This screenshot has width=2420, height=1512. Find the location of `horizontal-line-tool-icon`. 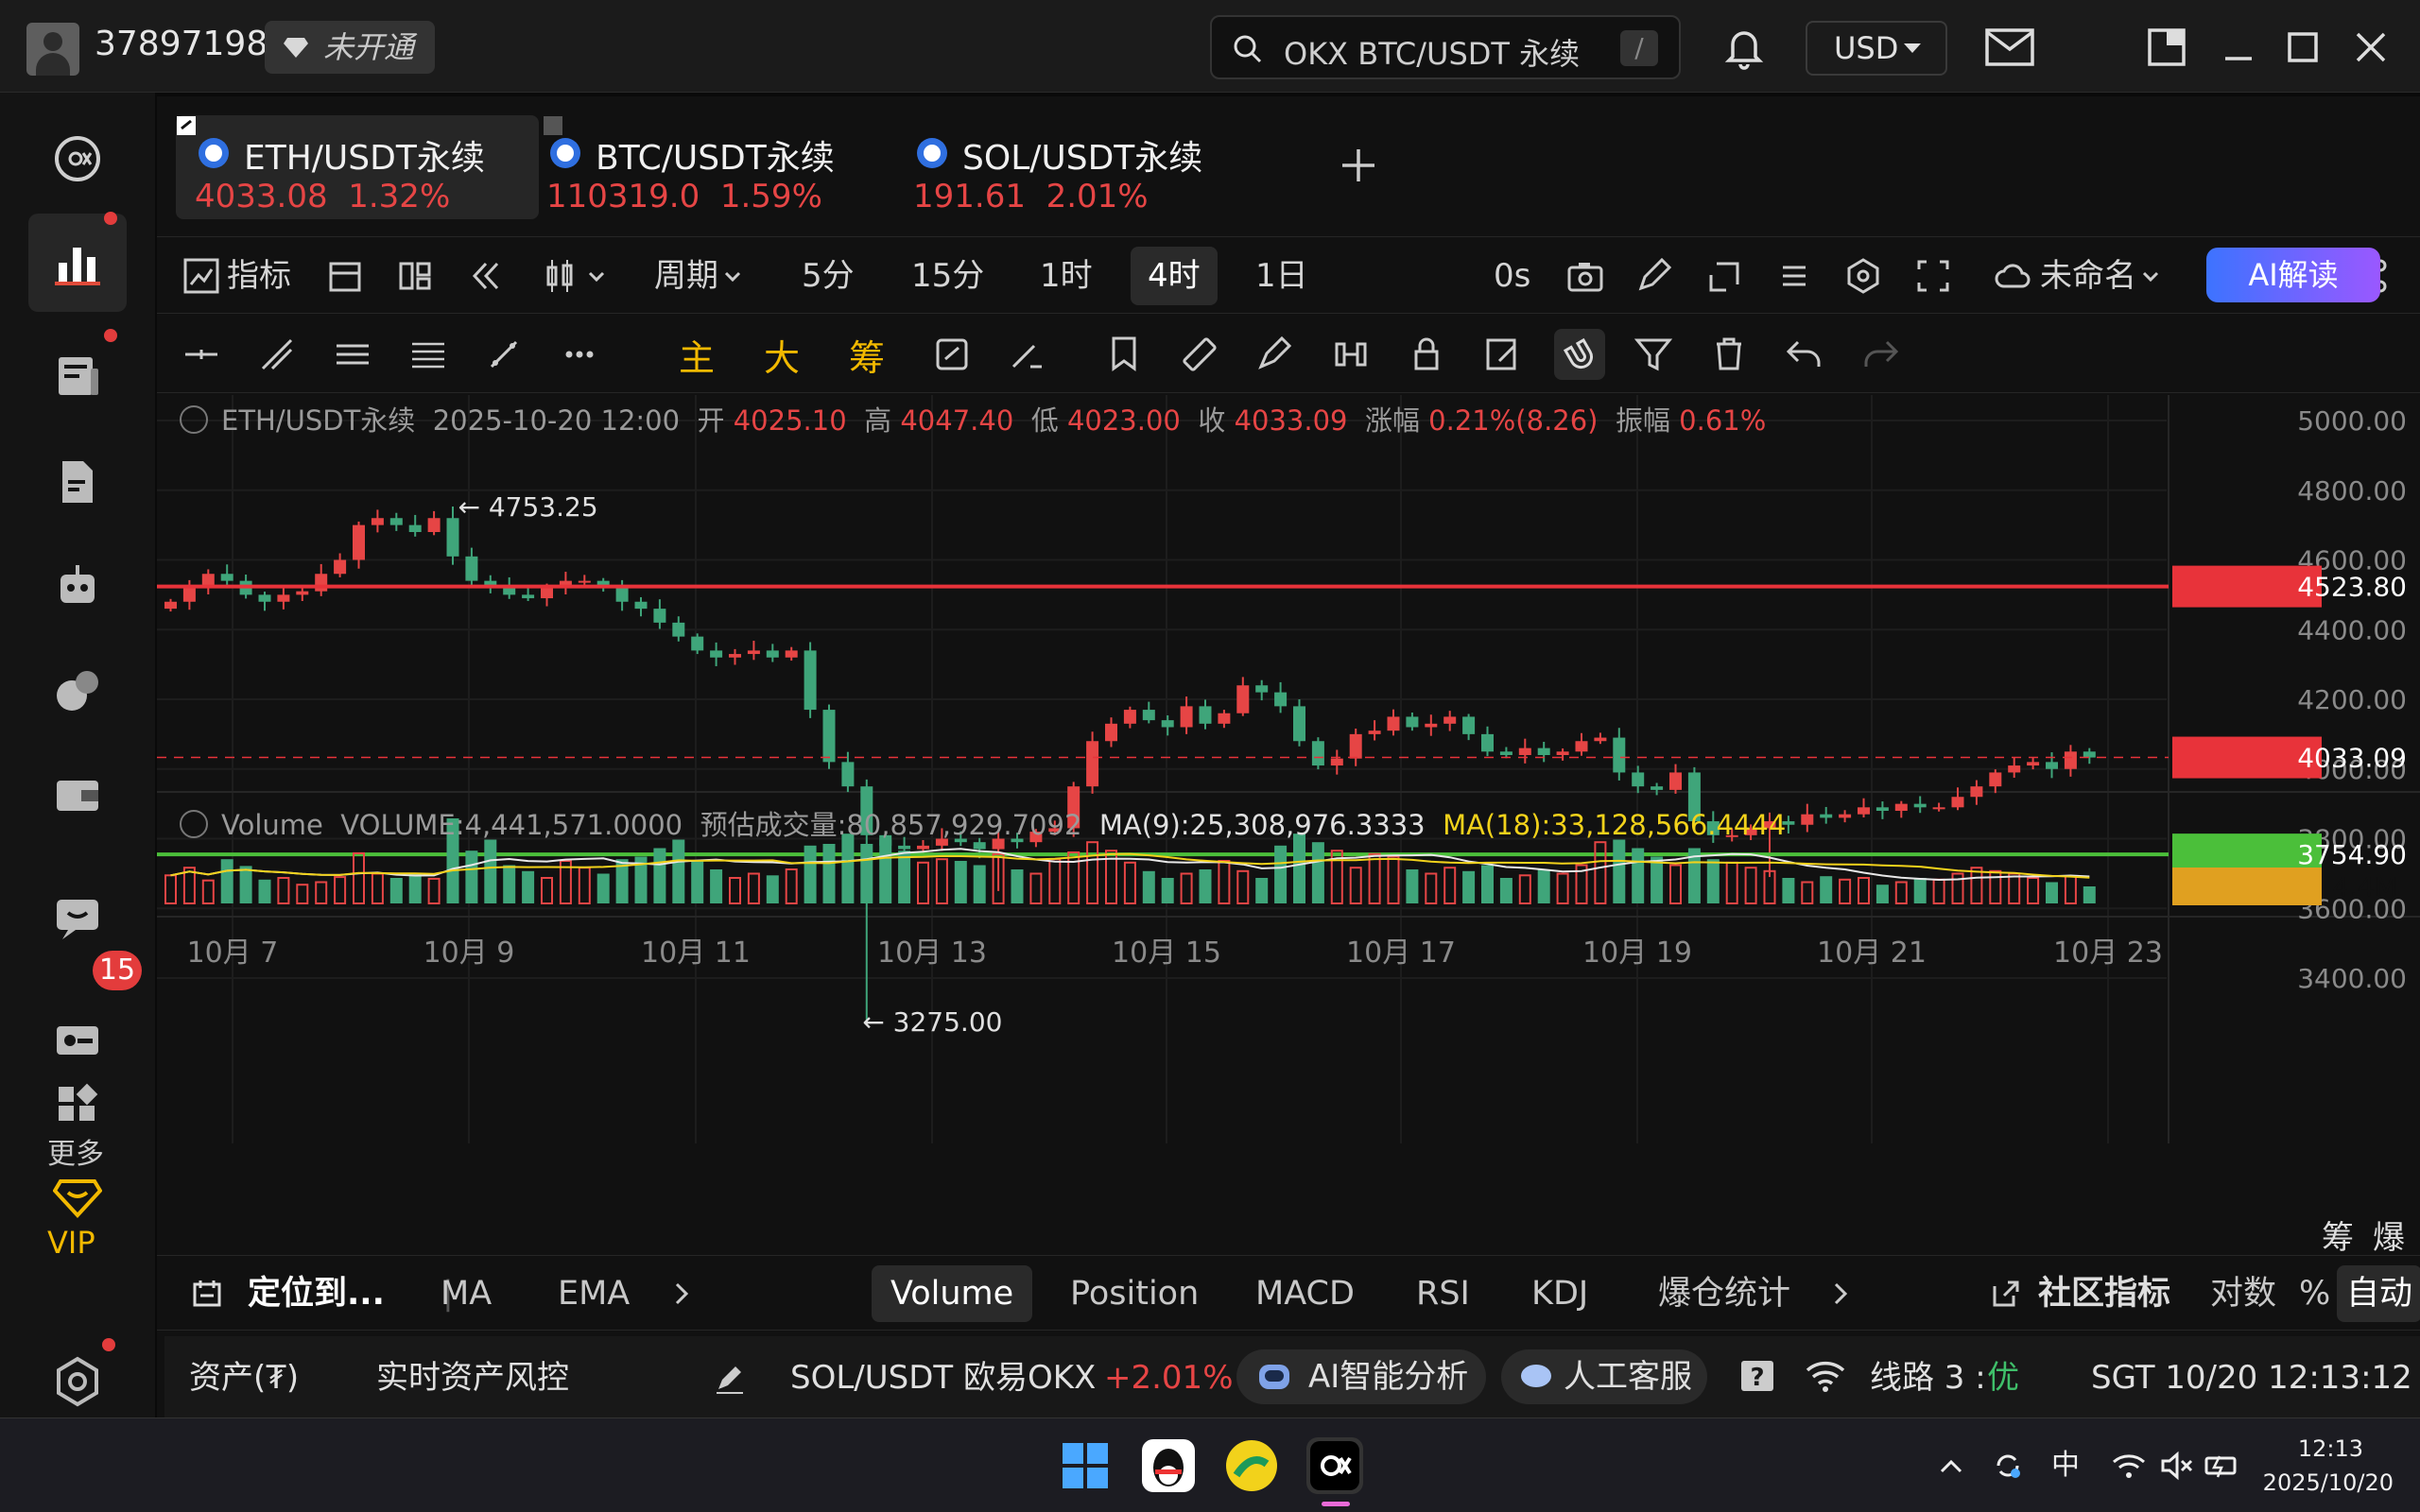

horizontal-line-tool-icon is located at coordinates (201, 354).